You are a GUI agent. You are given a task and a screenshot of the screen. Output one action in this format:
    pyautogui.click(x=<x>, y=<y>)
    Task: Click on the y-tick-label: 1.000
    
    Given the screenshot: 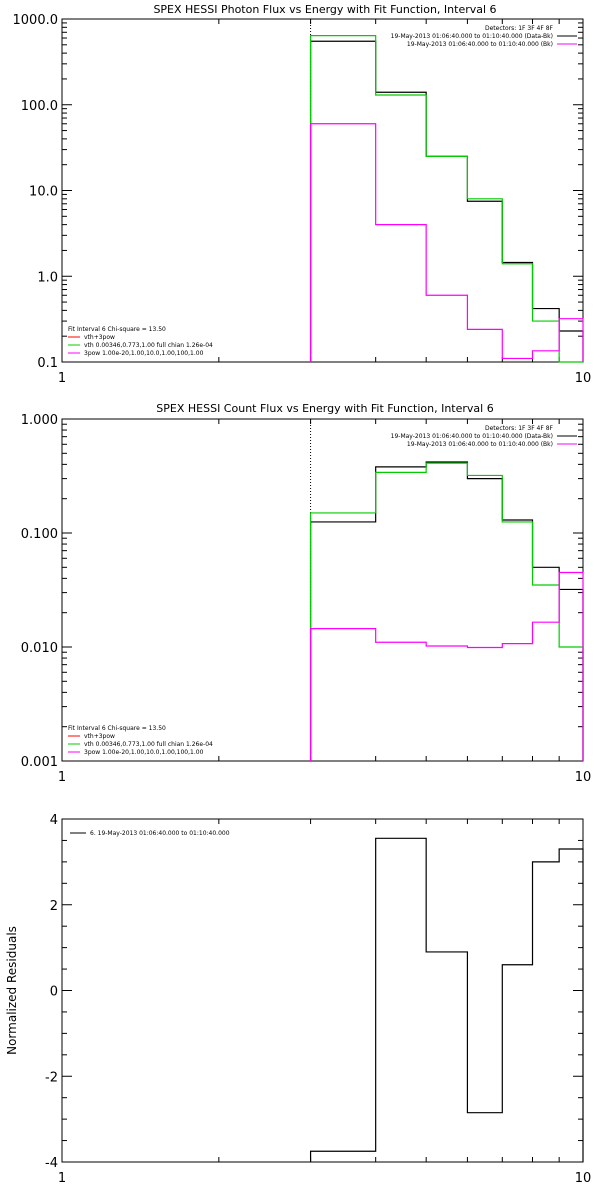 What is the action you would take?
    pyautogui.click(x=39, y=420)
    